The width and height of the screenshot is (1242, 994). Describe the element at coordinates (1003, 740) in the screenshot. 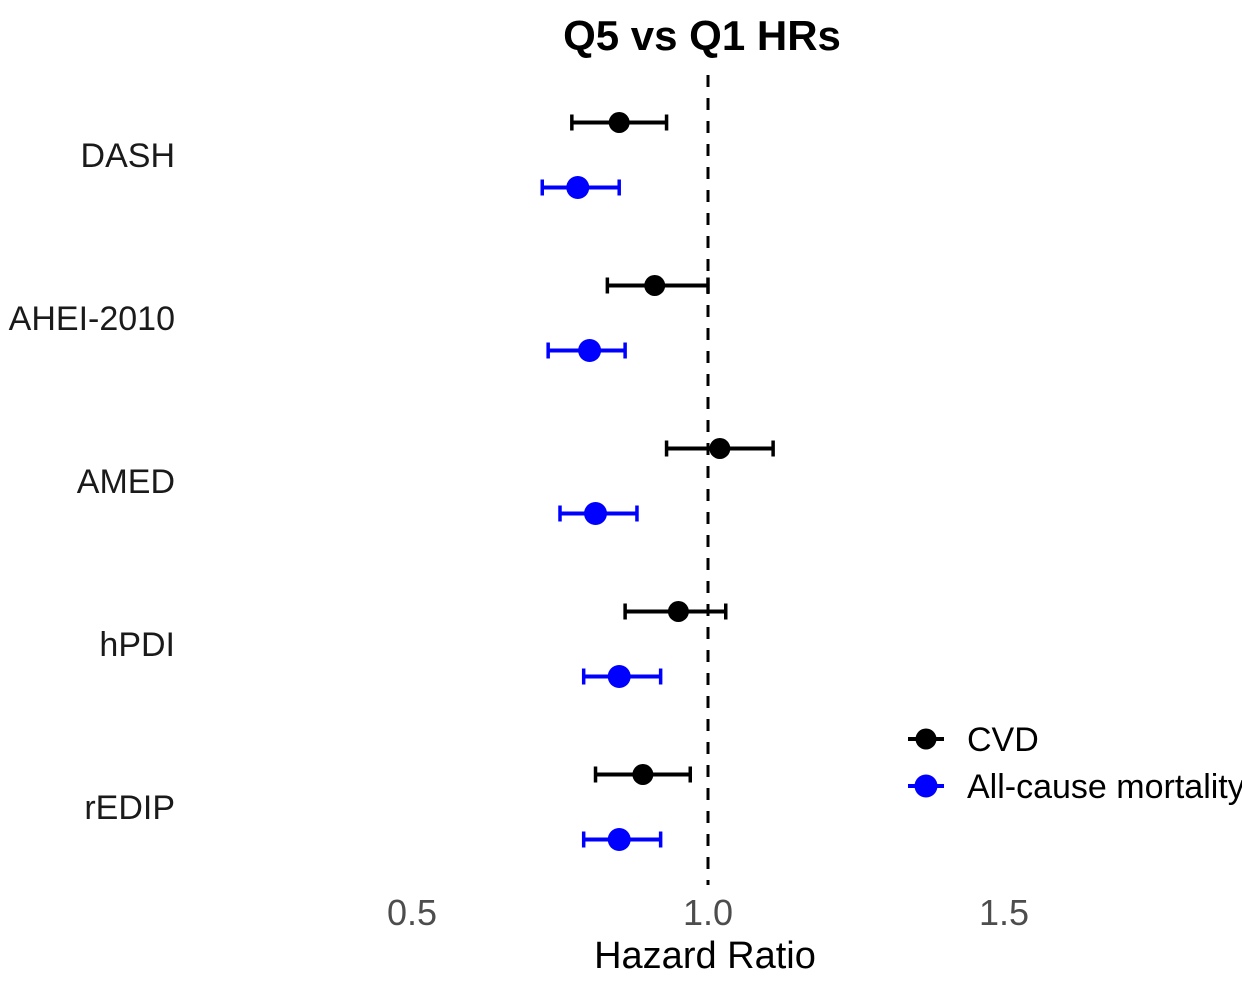

I see `legend-label: CVD` at that location.